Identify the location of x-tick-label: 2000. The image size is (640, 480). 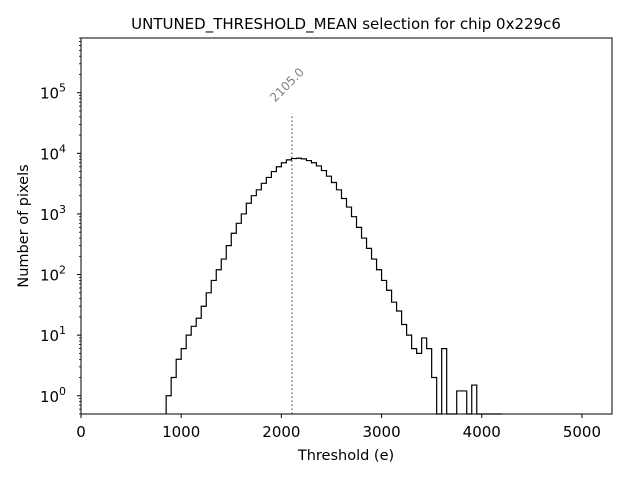
(281, 432).